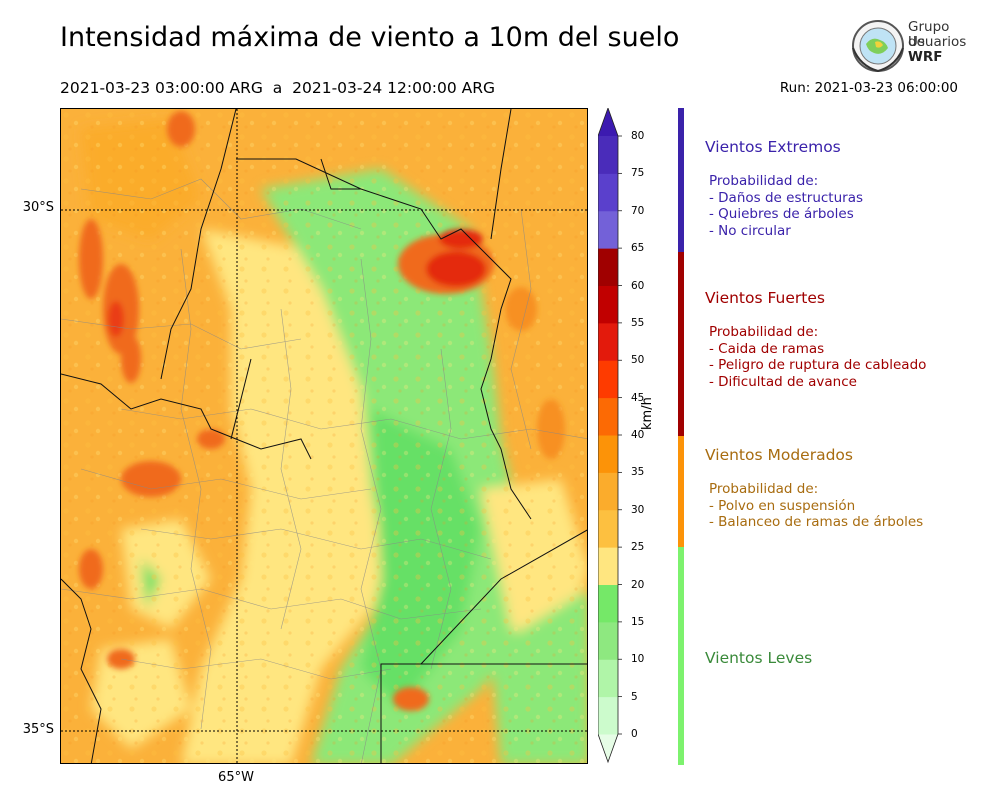  I want to click on colorbar, so click(610, 436).